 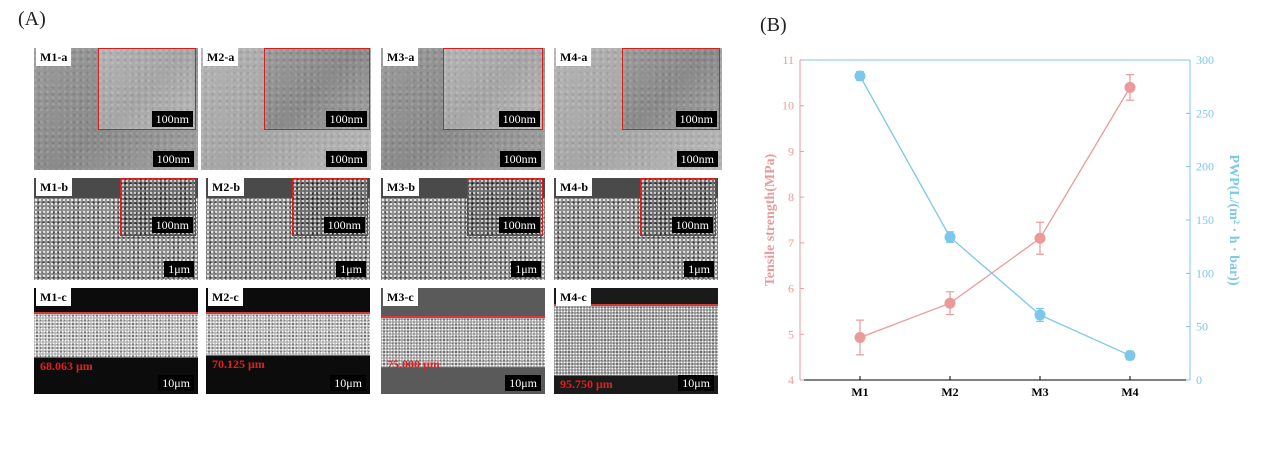 What do you see at coordinates (505, 207) in the screenshot?
I see `inset-m3-b: 100nm` at bounding box center [505, 207].